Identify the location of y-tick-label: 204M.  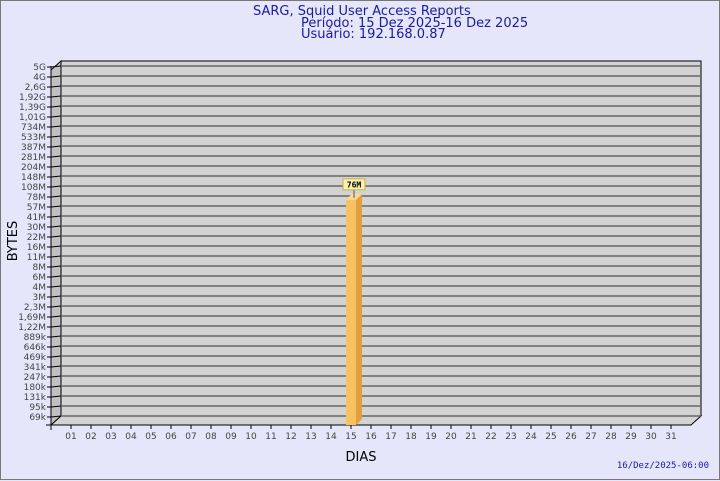
(33, 168).